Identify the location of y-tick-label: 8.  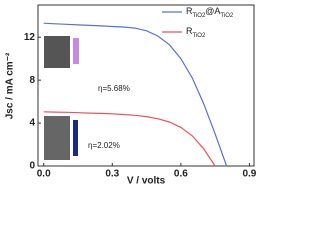
(32, 80).